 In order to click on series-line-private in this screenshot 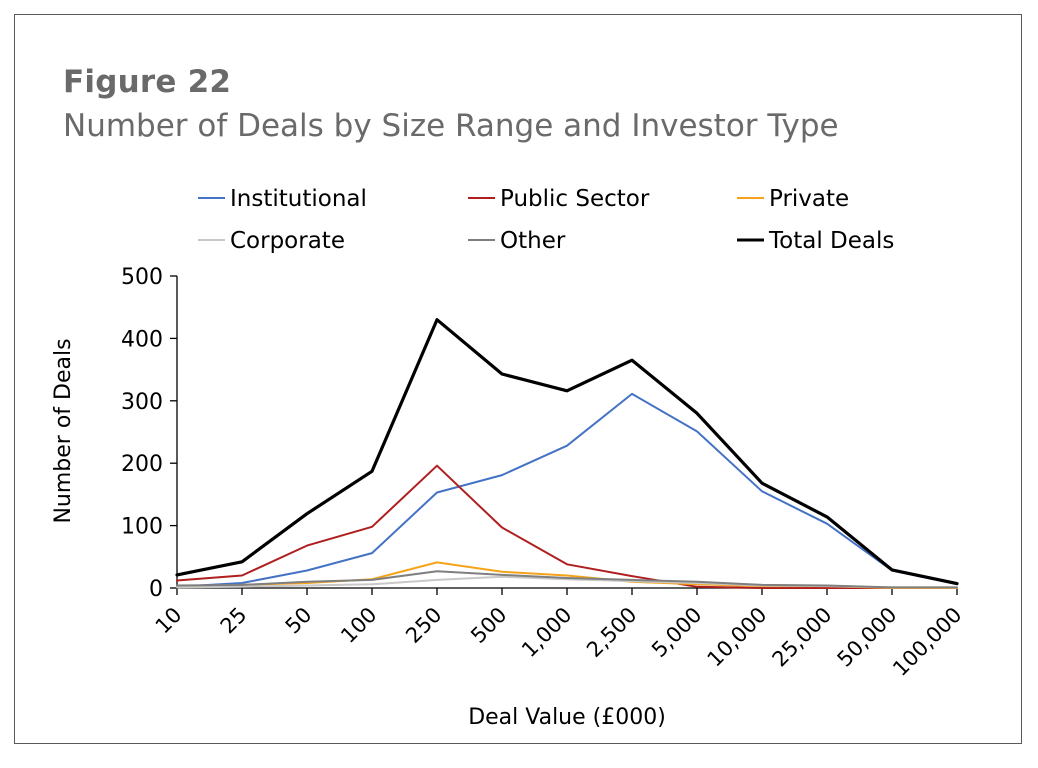, I will do `click(567, 575)`.